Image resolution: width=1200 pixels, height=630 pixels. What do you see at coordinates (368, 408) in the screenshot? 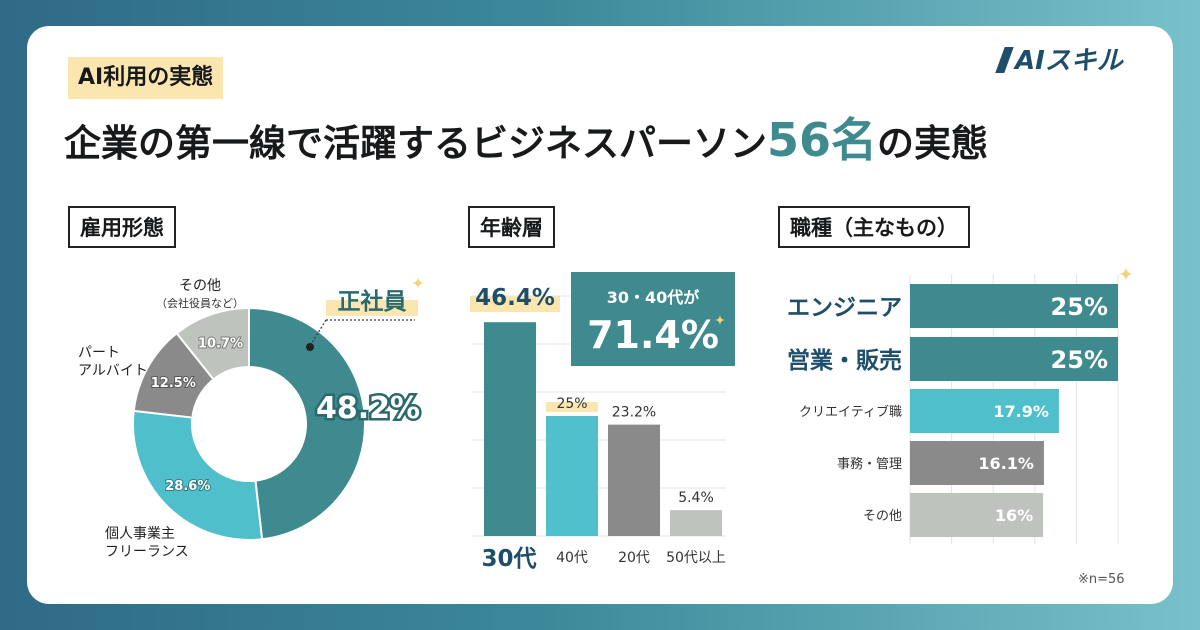
I see `donut-value-regular: 48.2%` at bounding box center [368, 408].